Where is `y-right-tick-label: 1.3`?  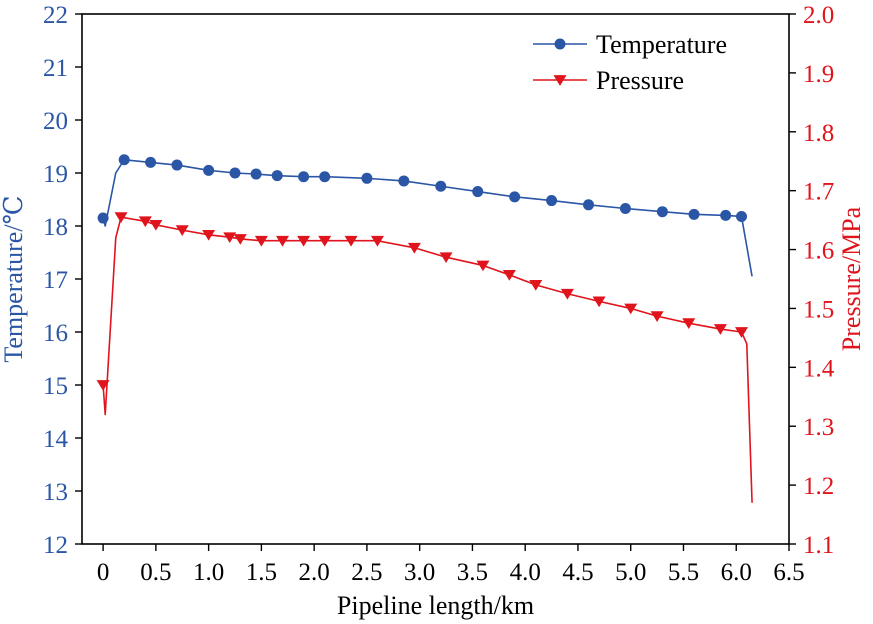
y-right-tick-label: 1.3 is located at coordinates (818, 427).